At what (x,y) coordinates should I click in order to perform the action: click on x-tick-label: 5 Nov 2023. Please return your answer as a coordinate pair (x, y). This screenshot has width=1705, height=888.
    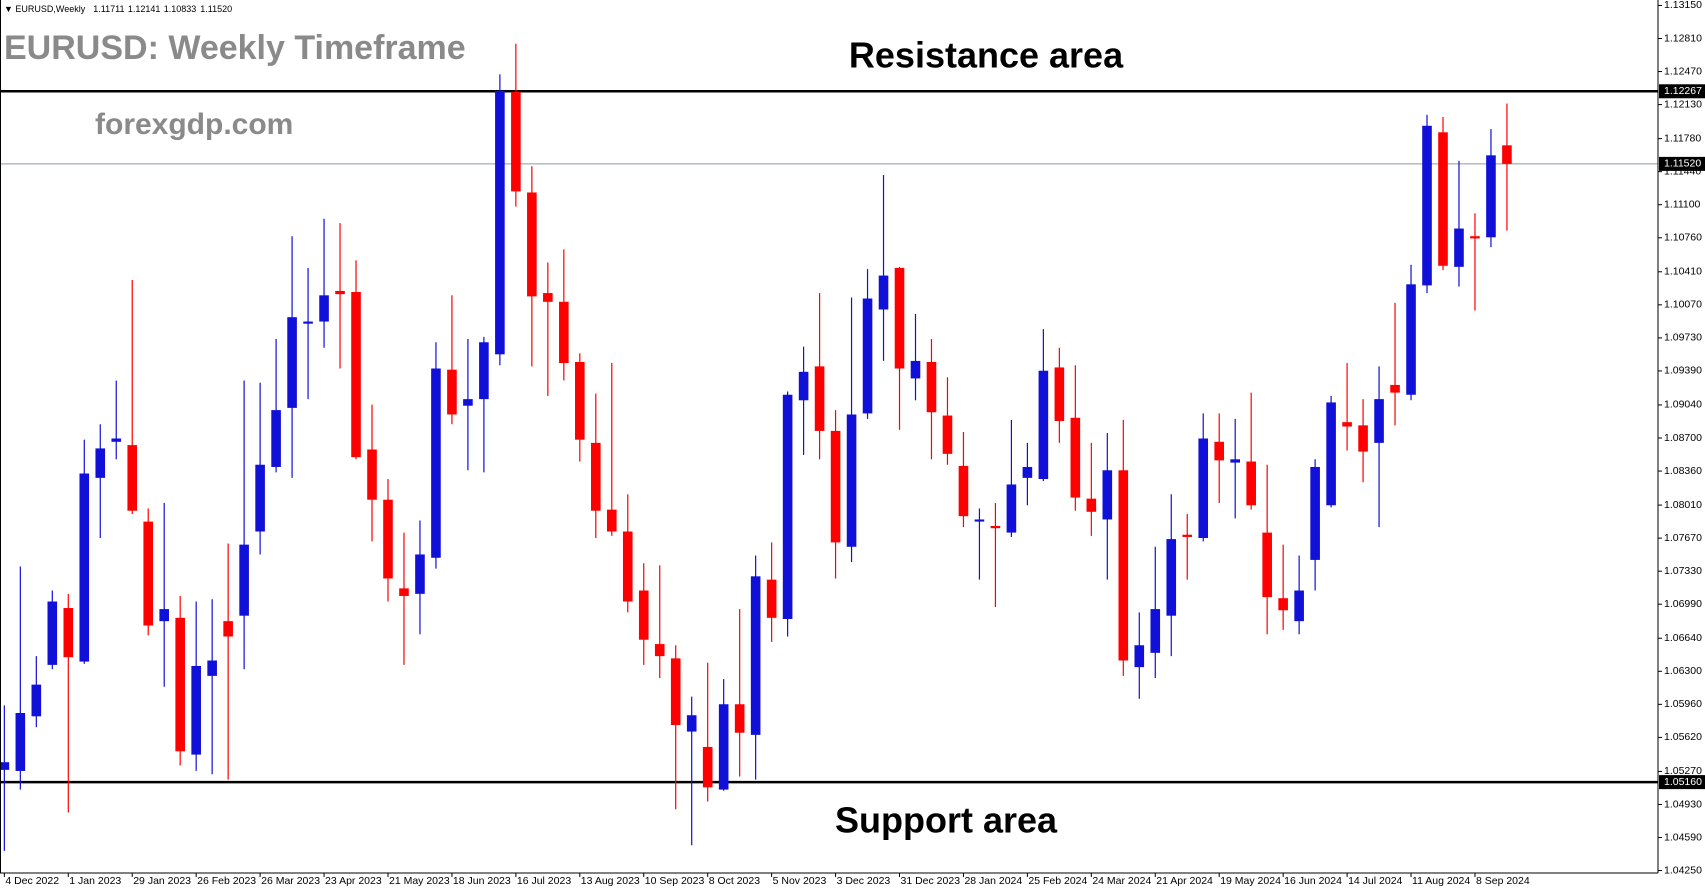
    Looking at the image, I should click on (800, 881).